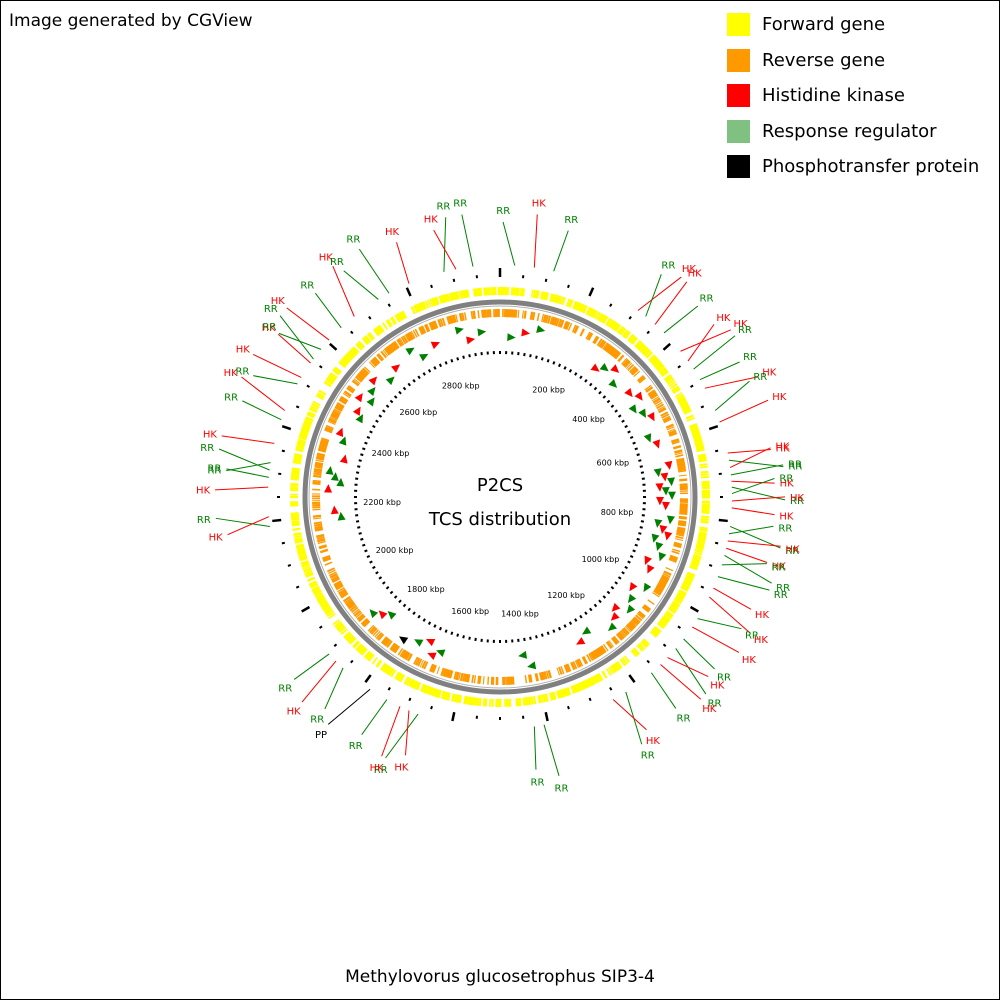  I want to click on tcs-label-rr: RR, so click(795, 466).